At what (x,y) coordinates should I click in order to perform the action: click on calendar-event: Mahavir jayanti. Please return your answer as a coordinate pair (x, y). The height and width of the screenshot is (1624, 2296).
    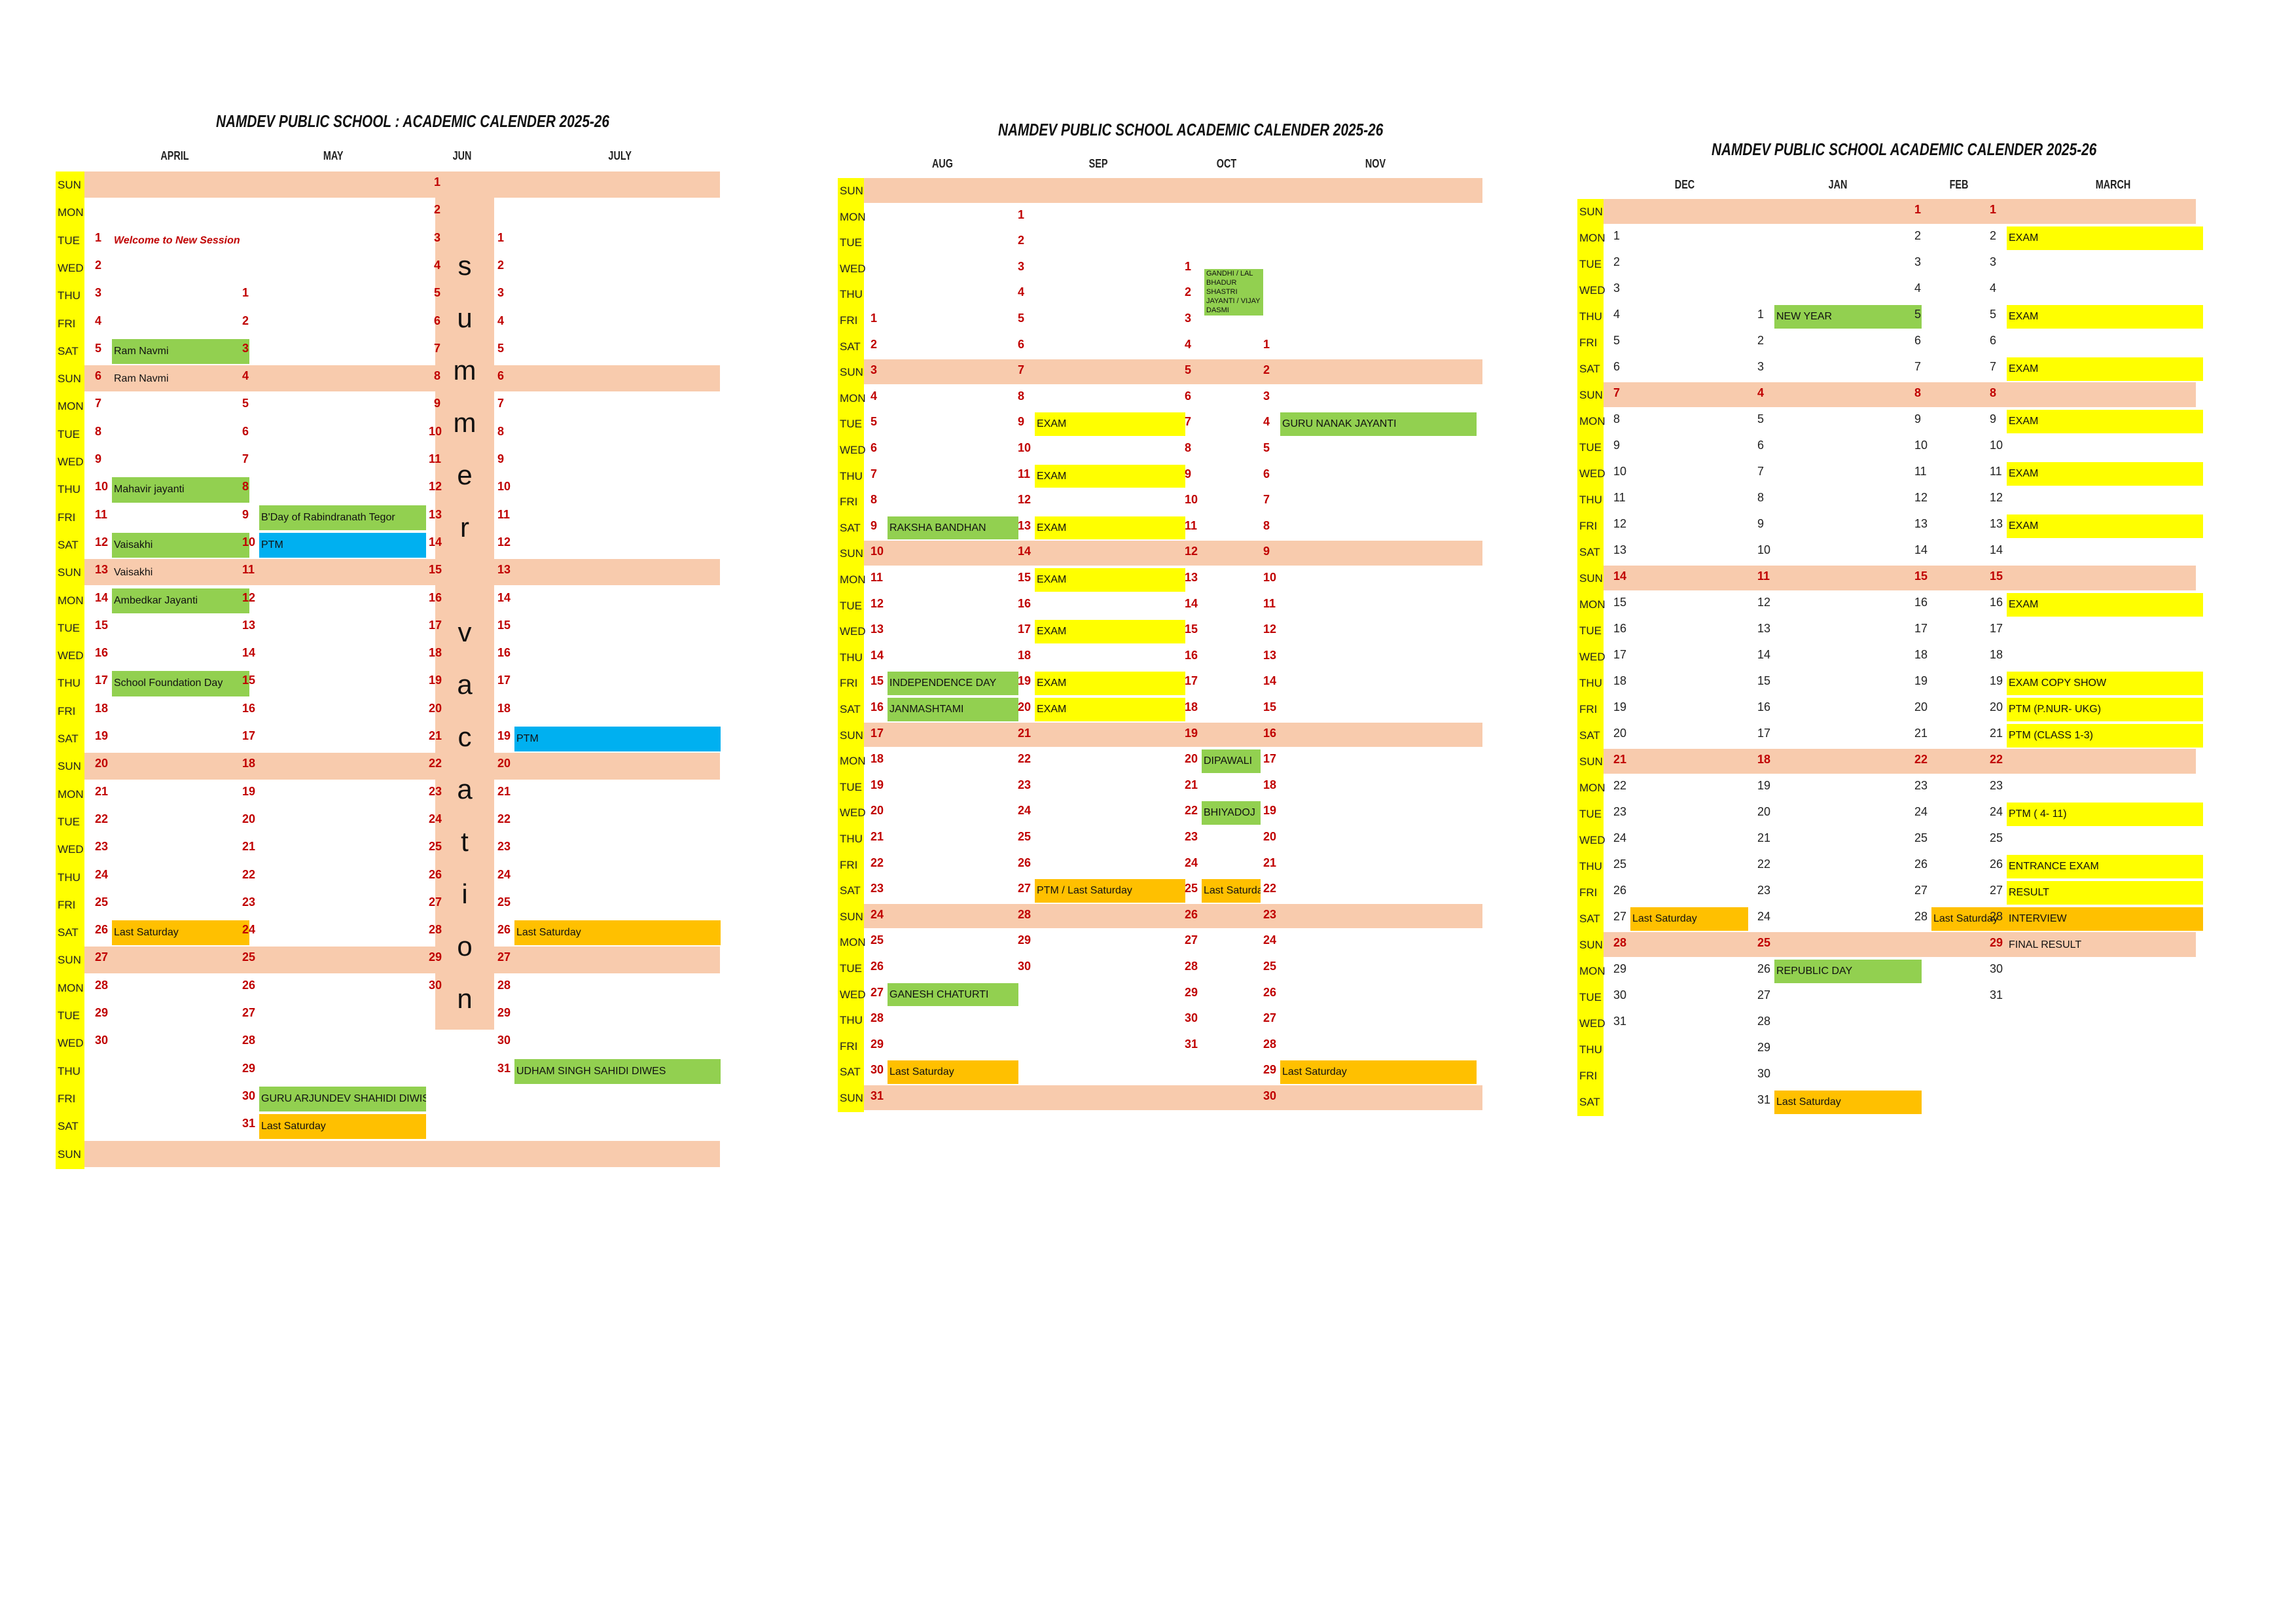
    Looking at the image, I should click on (180, 490).